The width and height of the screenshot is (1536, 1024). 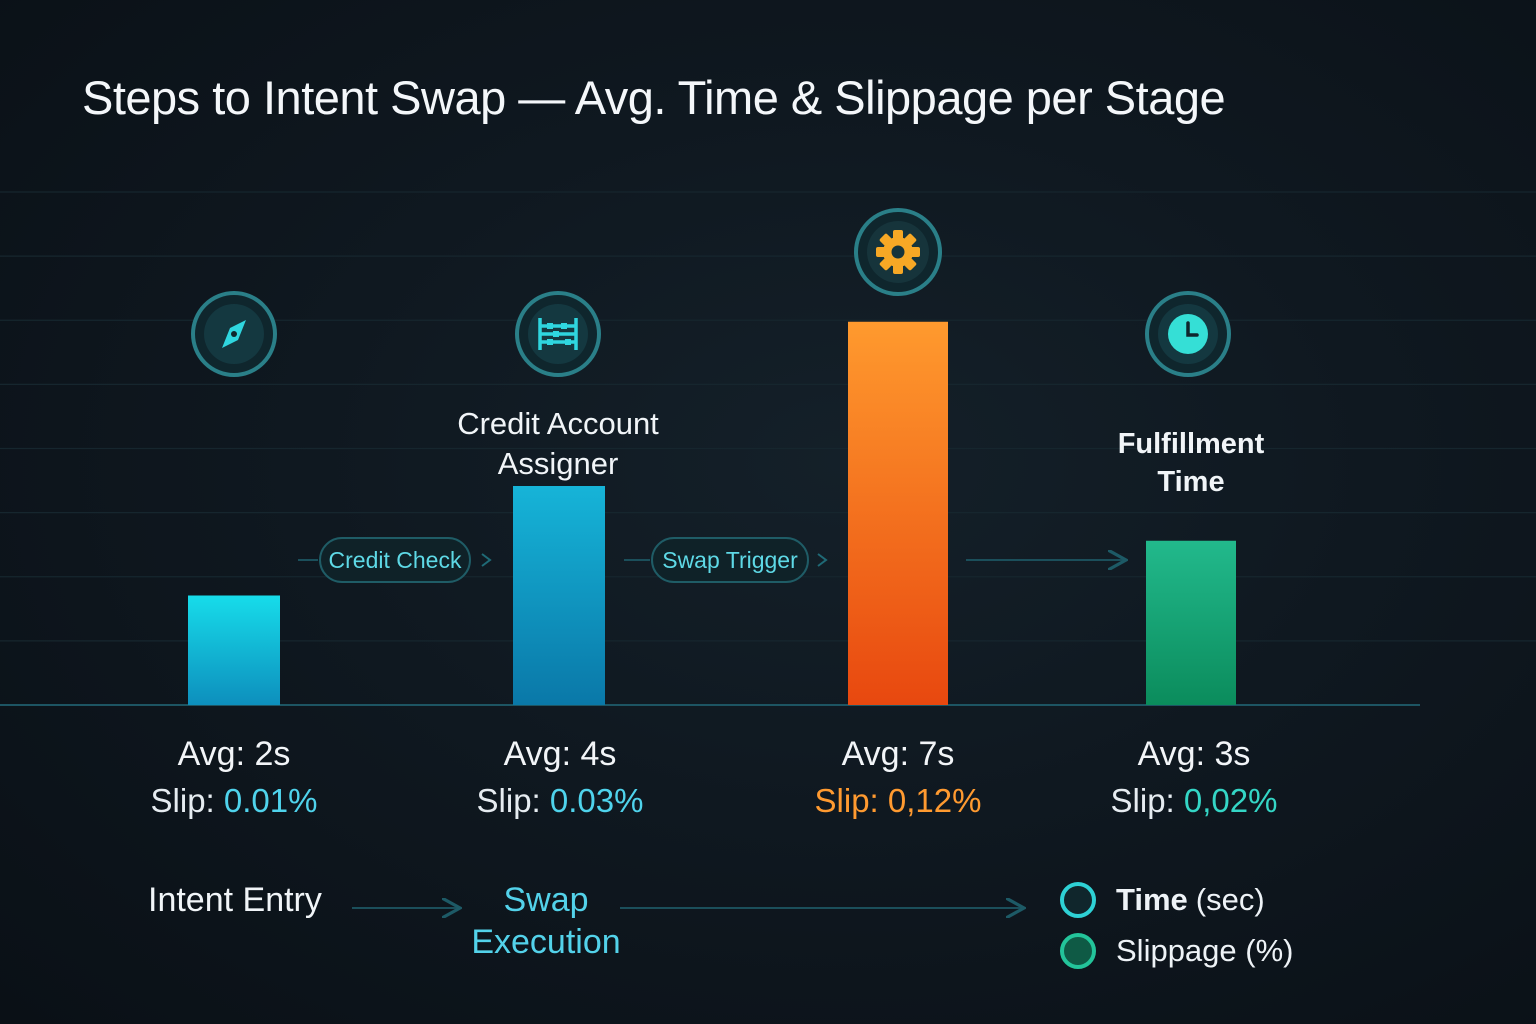 I want to click on flow-label-swap-execution: Swap Execution, so click(x=546, y=921).